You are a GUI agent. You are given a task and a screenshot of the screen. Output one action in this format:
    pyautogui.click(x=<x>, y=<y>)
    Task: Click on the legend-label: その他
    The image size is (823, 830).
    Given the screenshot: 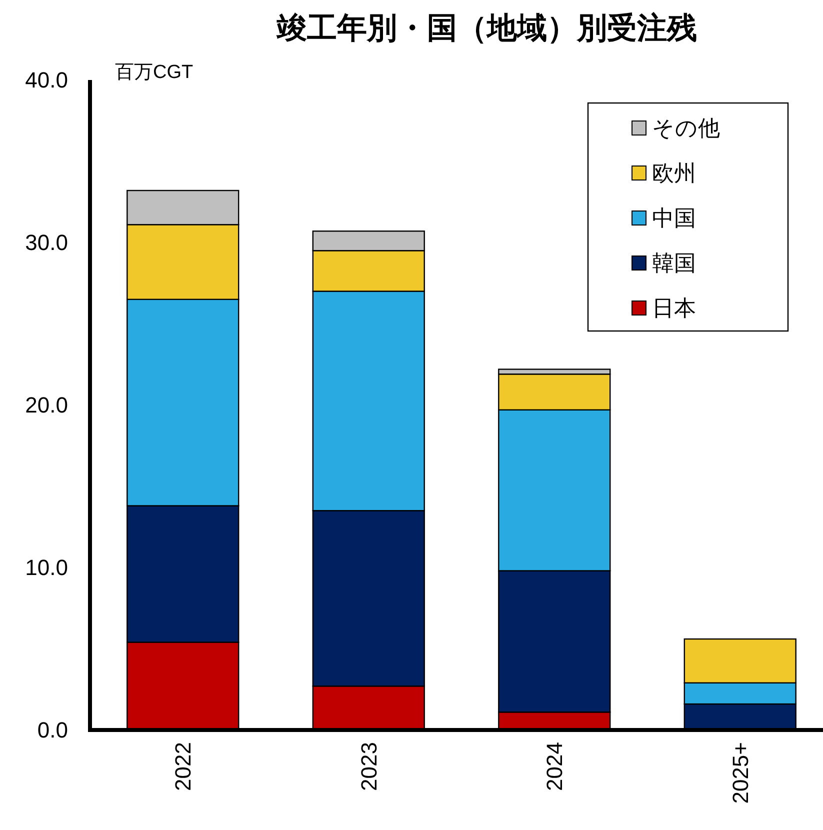 What is the action you would take?
    pyautogui.click(x=686, y=128)
    